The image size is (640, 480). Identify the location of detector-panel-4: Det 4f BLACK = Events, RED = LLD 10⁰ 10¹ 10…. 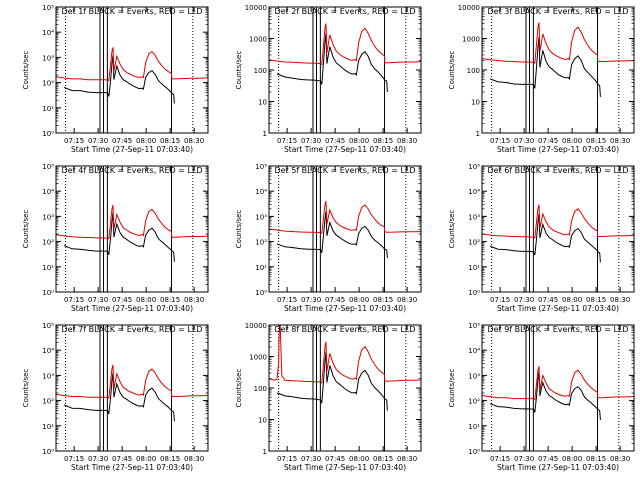
(115, 238).